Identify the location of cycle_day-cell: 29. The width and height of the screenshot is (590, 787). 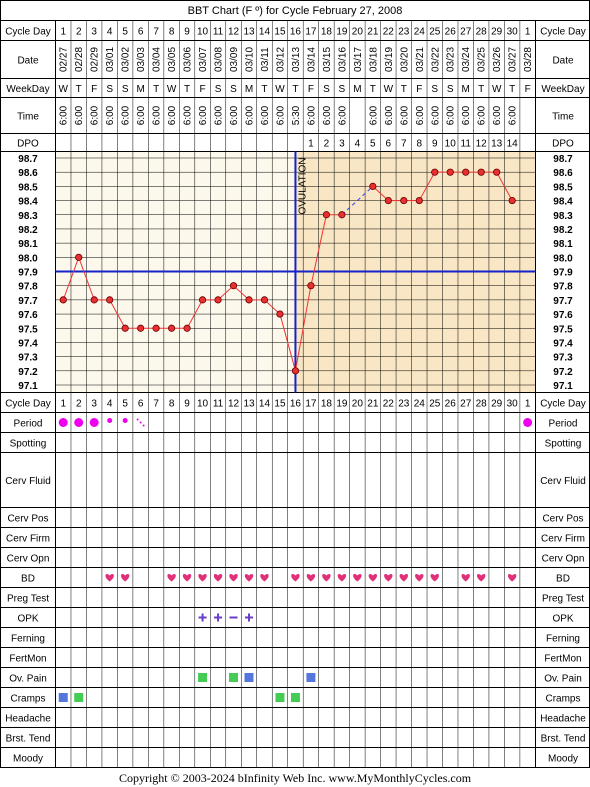
(497, 32).